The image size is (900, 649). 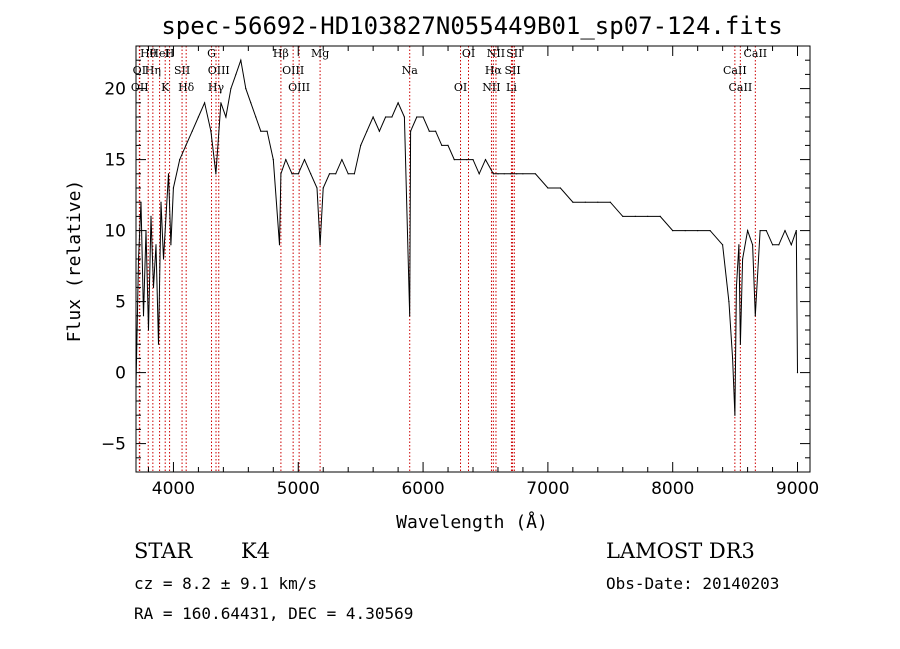 I want to click on redshift-readout: cz = 8.2 ± 9.1 km/s, so click(x=226, y=583).